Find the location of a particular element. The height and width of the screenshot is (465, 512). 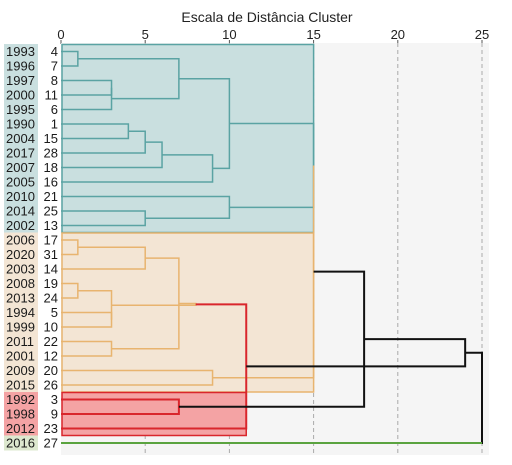

year-label: 2014 is located at coordinates (20, 211).